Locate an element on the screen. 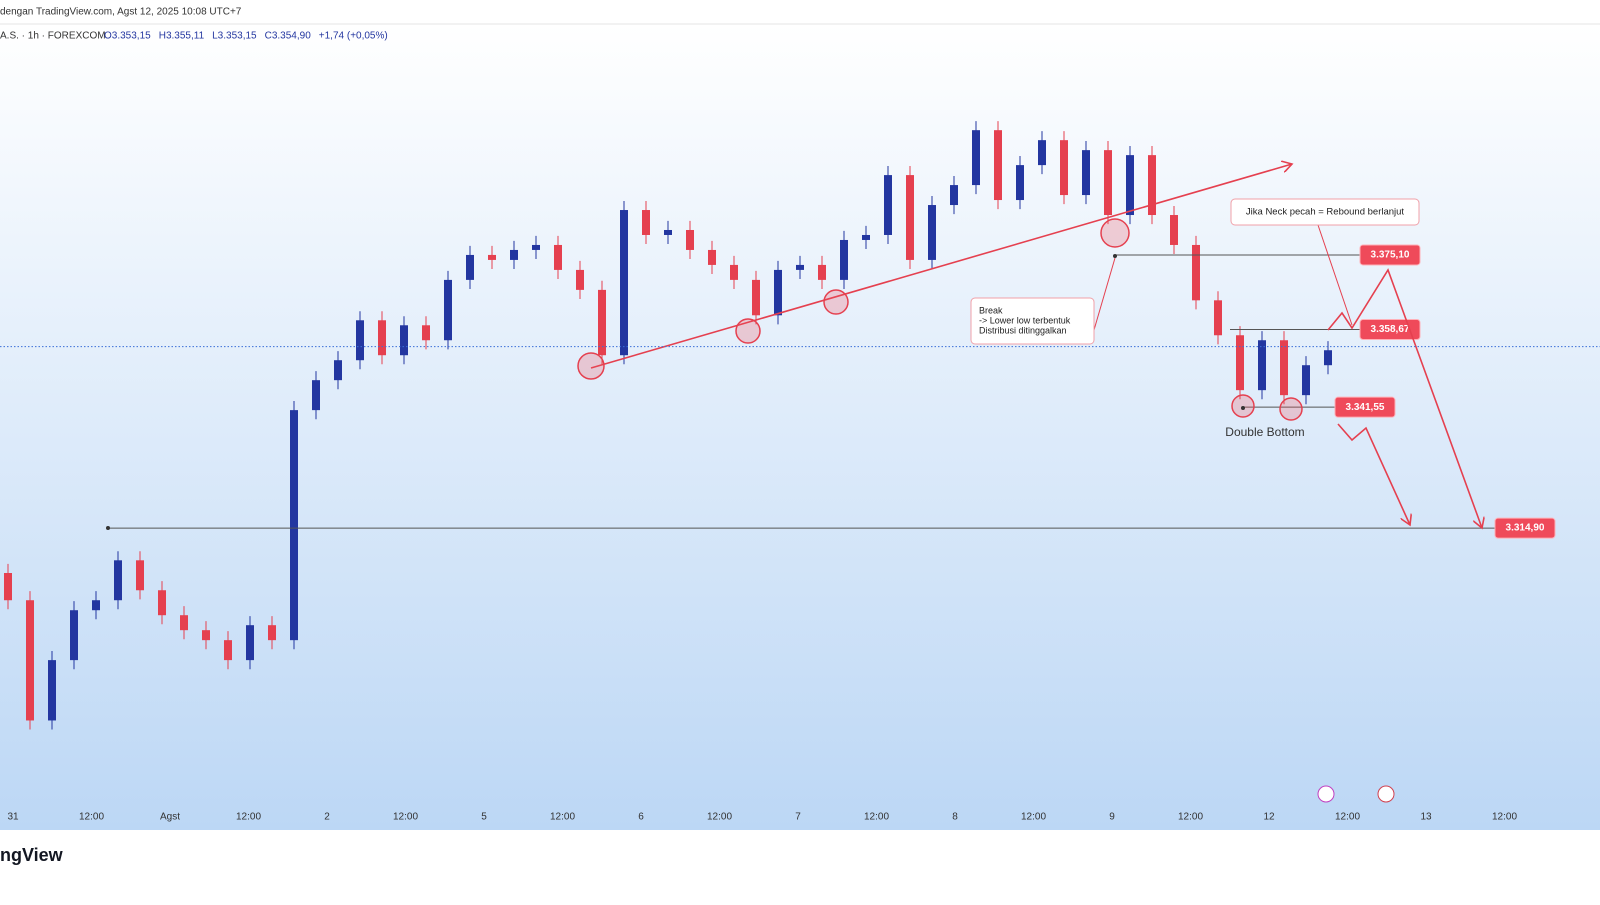 This screenshot has width=1600, height=905. x-tick-label: 6 is located at coordinates (641, 817).